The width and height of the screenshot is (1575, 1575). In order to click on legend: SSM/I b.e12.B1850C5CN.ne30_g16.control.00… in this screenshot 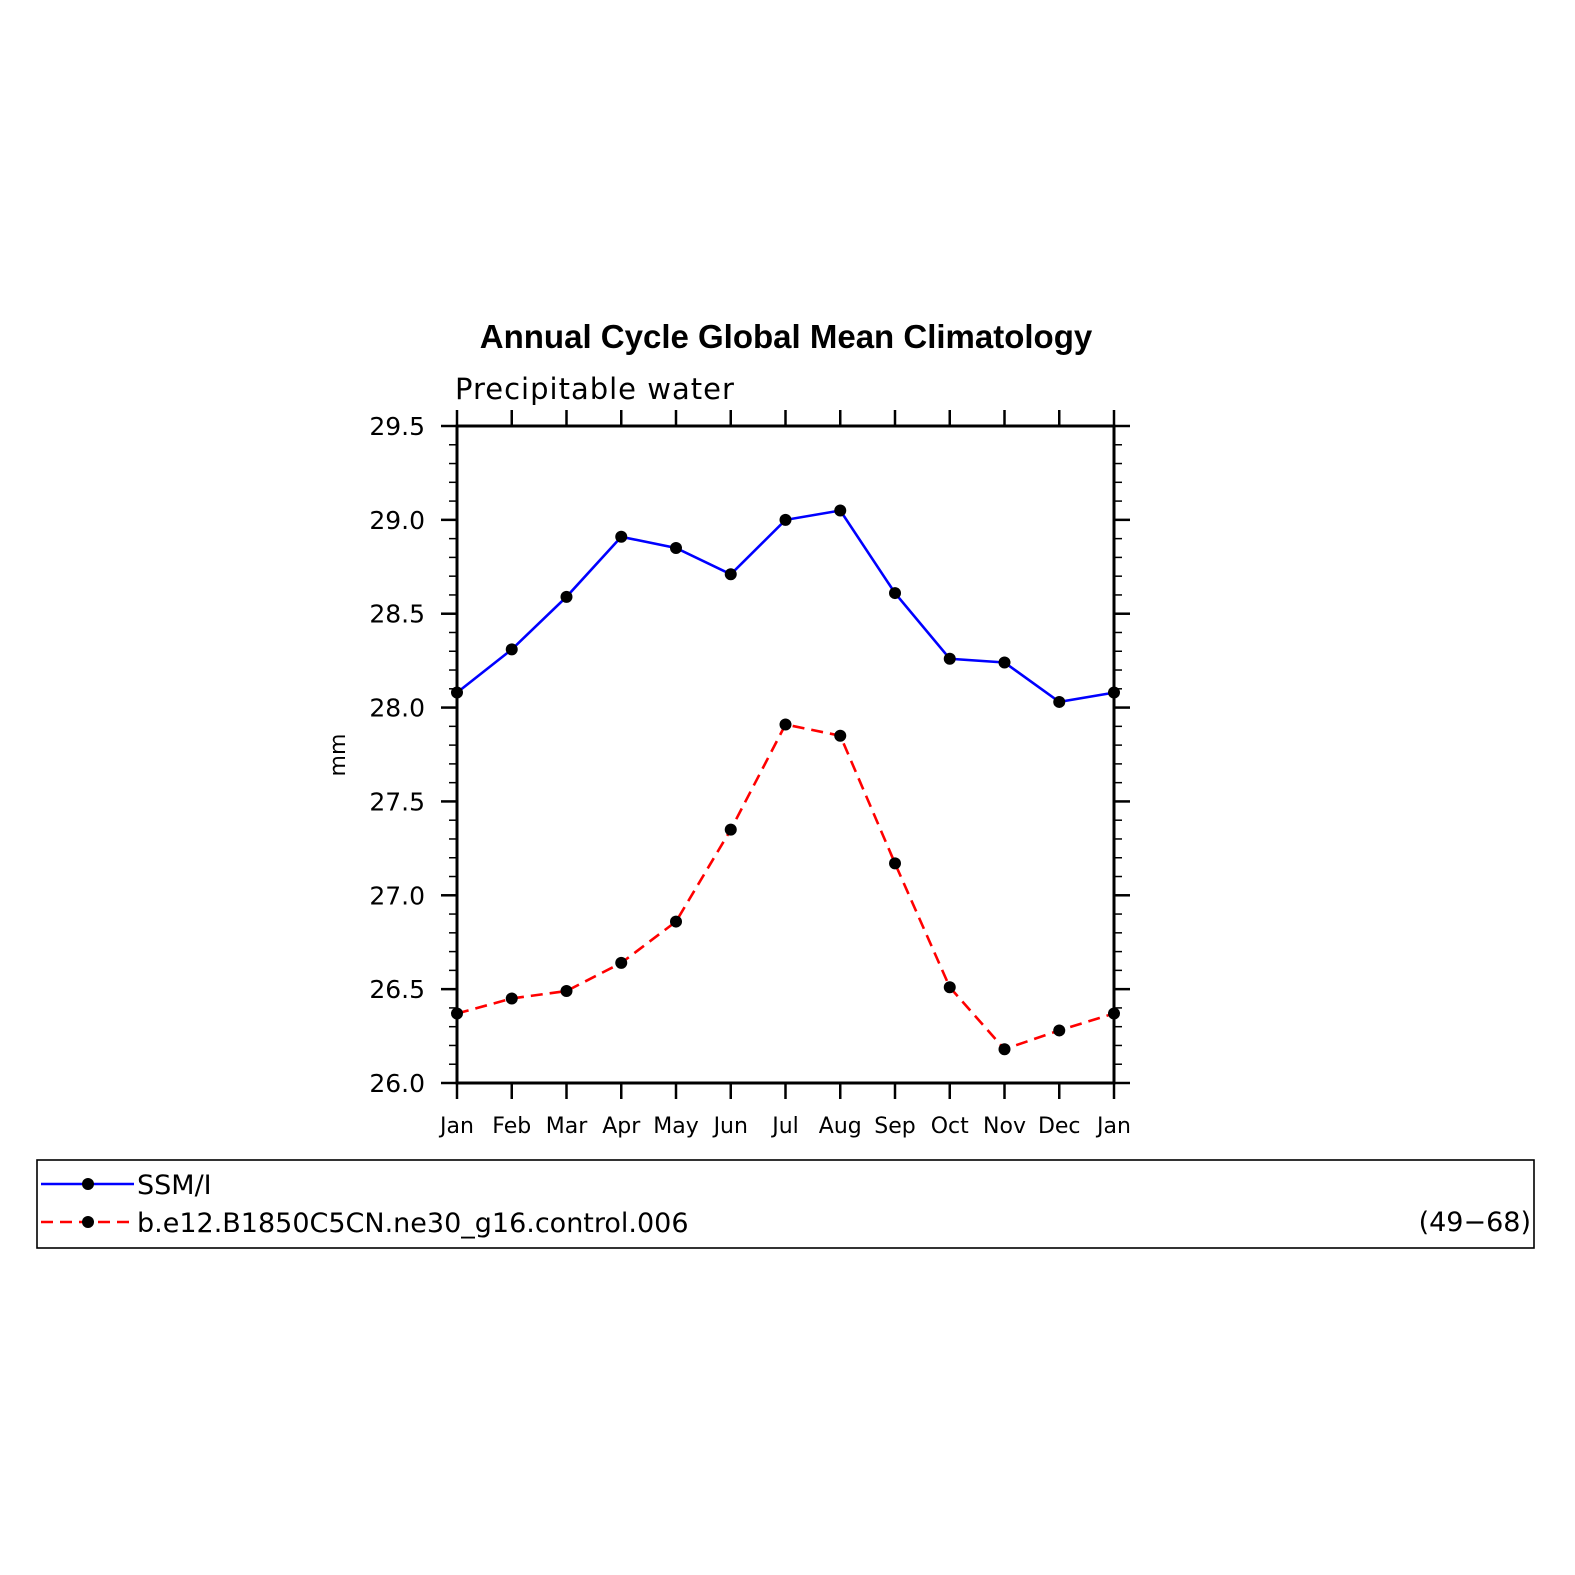, I will do `click(365, 1204)`.